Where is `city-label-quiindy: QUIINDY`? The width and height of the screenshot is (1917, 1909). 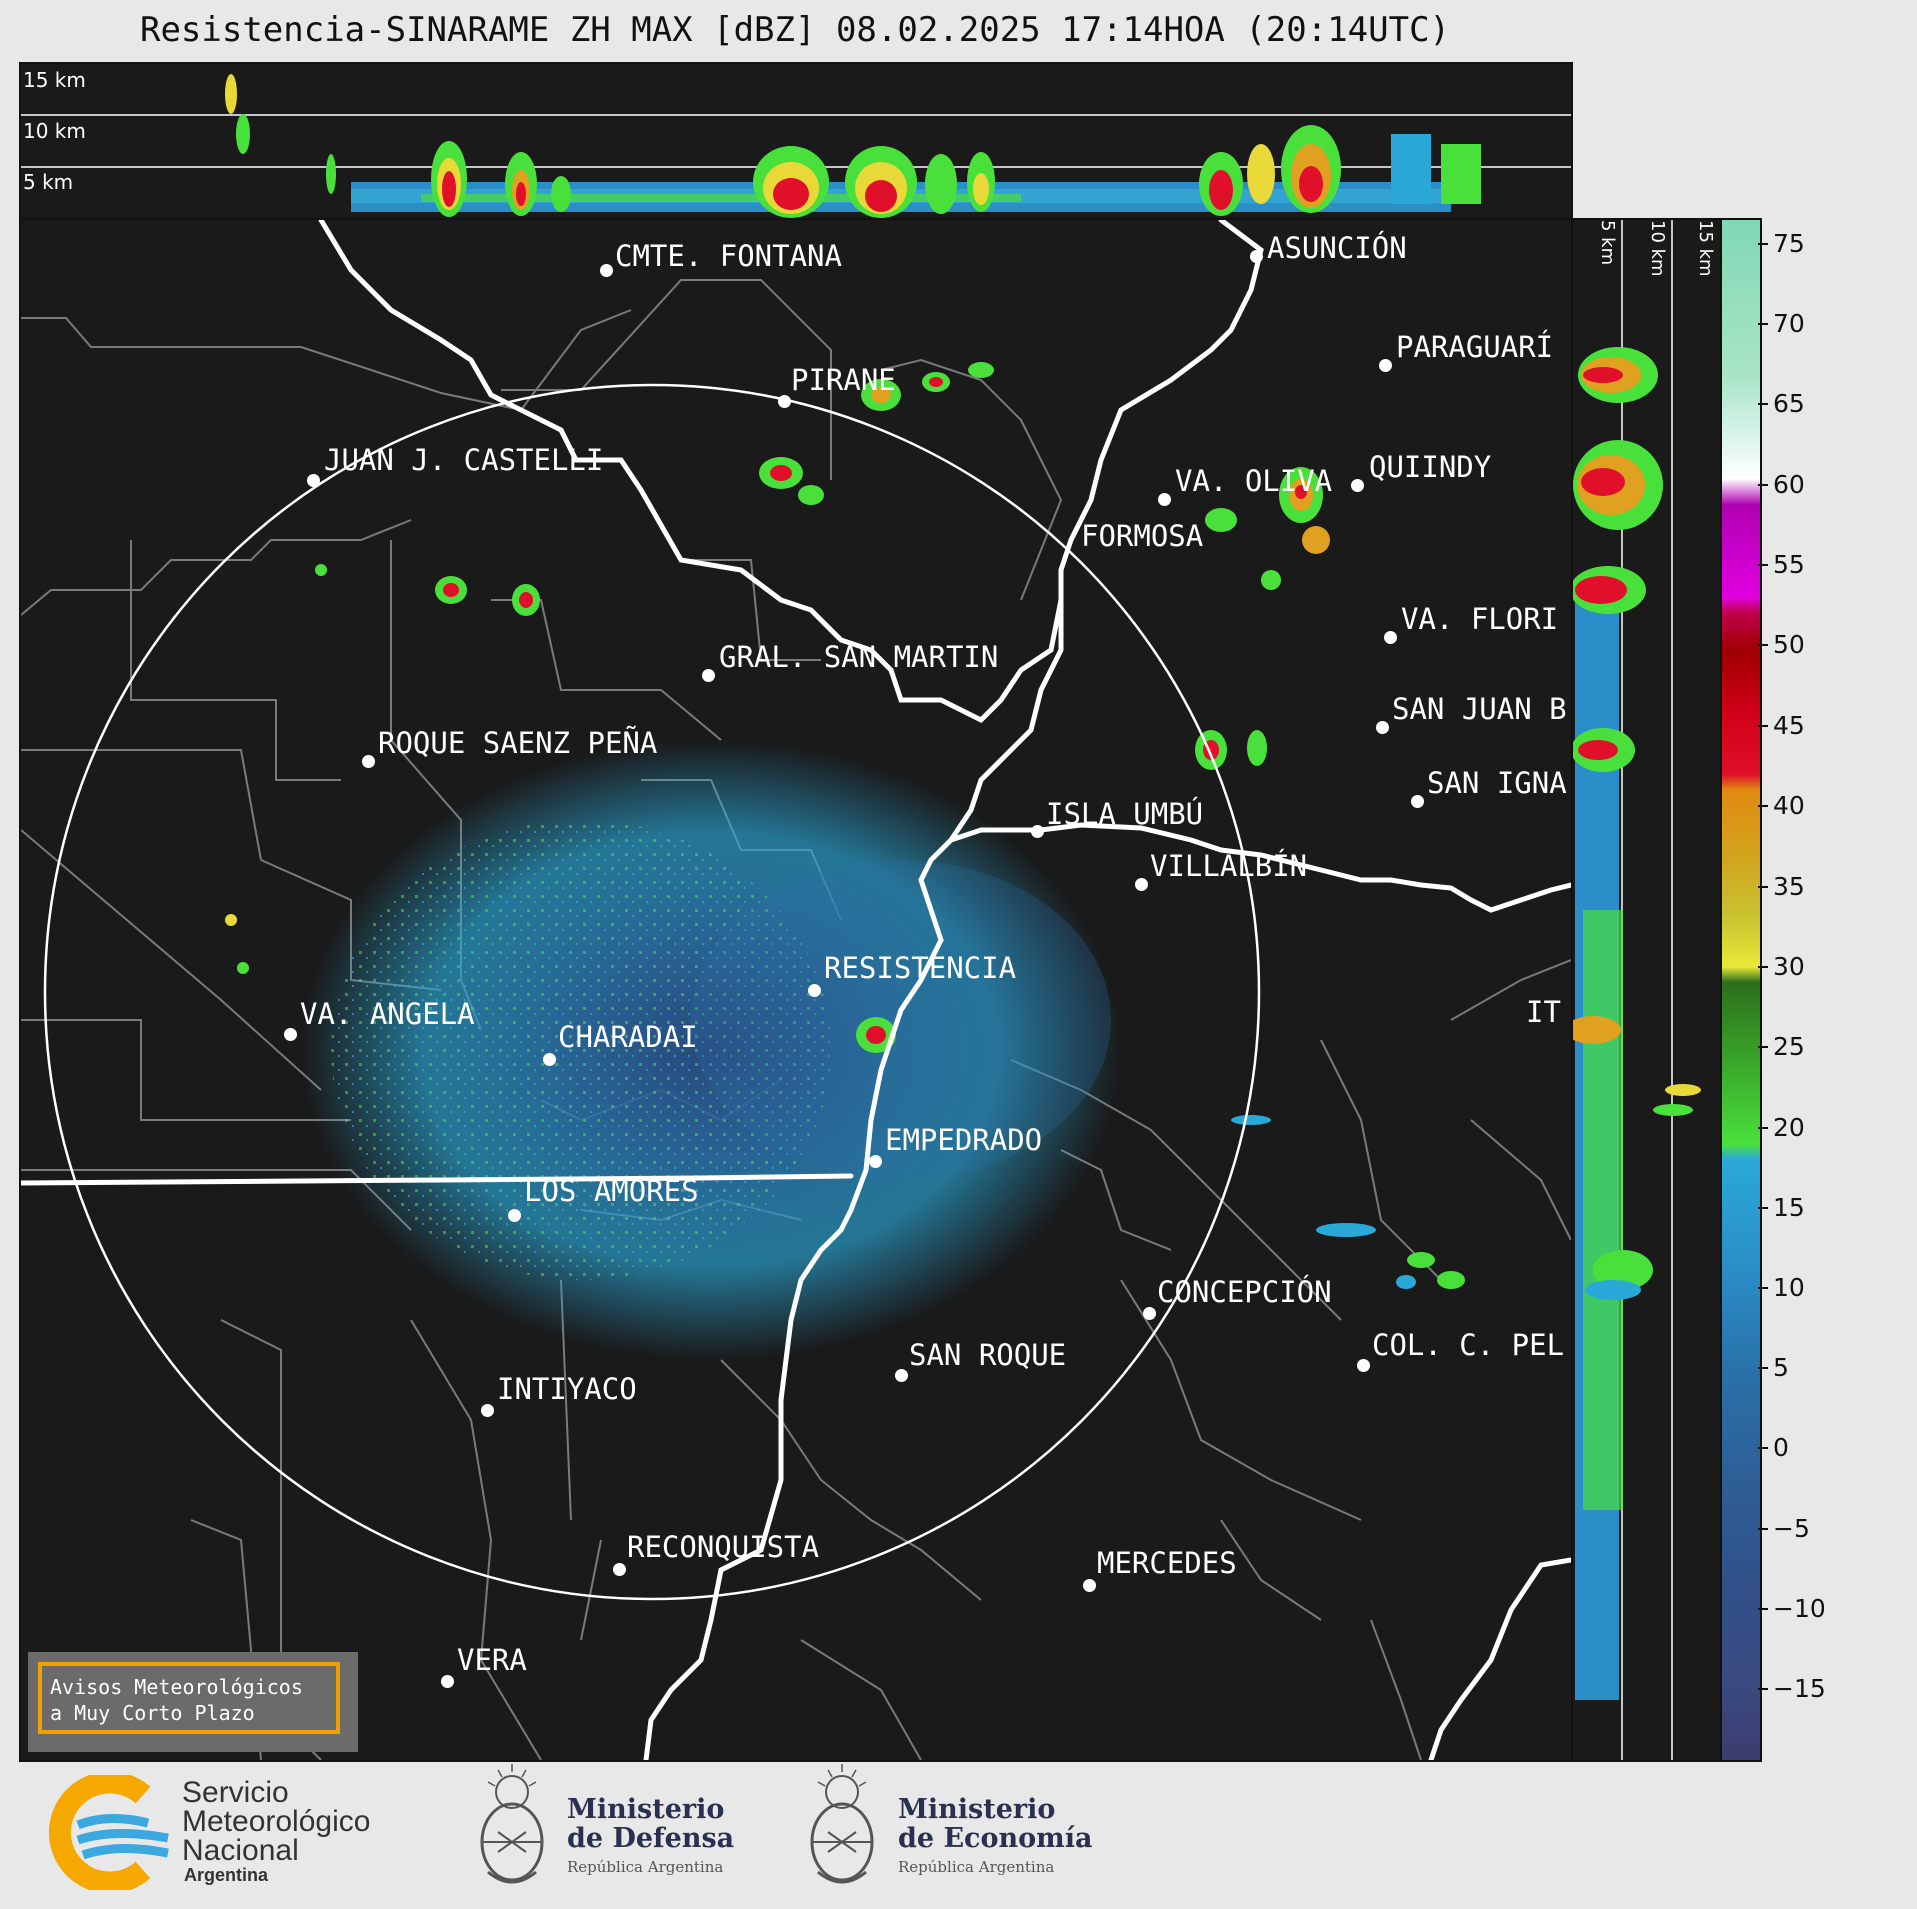
city-label-quiindy: QUIINDY is located at coordinates (1430, 467).